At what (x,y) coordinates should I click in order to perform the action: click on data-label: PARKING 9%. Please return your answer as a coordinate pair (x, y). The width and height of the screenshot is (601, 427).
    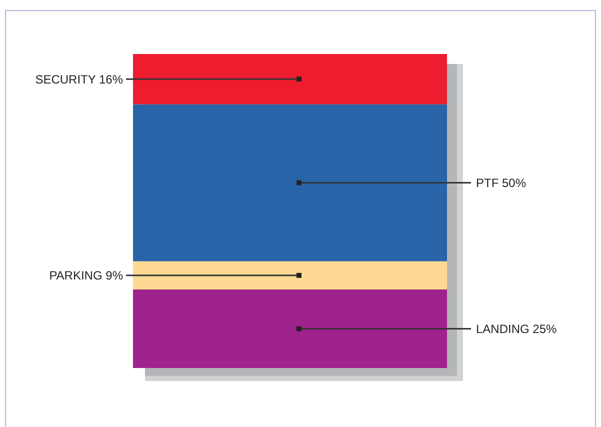
    Looking at the image, I should click on (86, 275).